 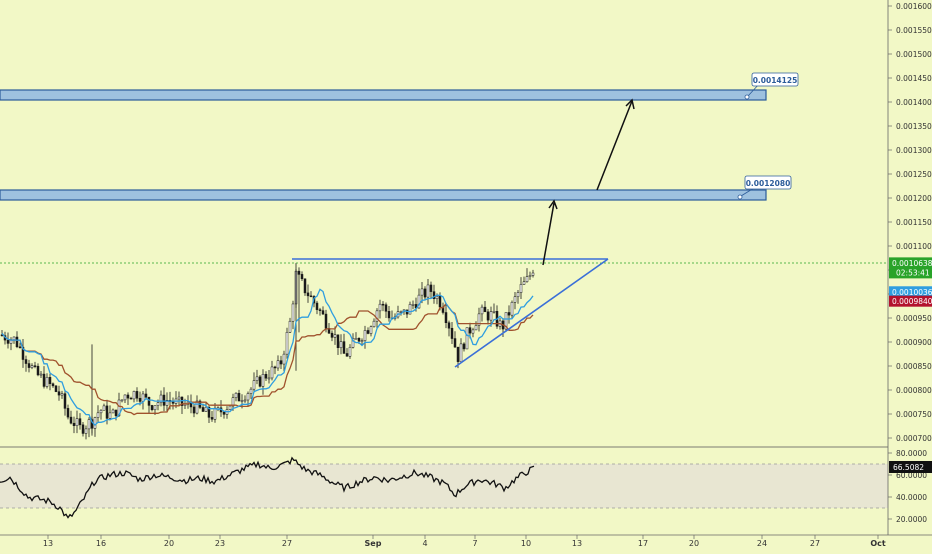 I want to click on zone-upper, so click(x=383, y=95).